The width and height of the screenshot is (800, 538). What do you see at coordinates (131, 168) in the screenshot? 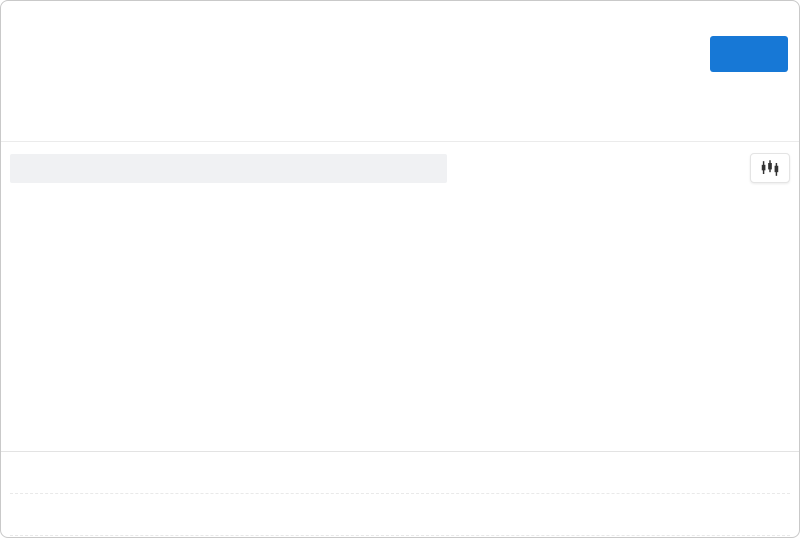
I see `range-15m` at bounding box center [131, 168].